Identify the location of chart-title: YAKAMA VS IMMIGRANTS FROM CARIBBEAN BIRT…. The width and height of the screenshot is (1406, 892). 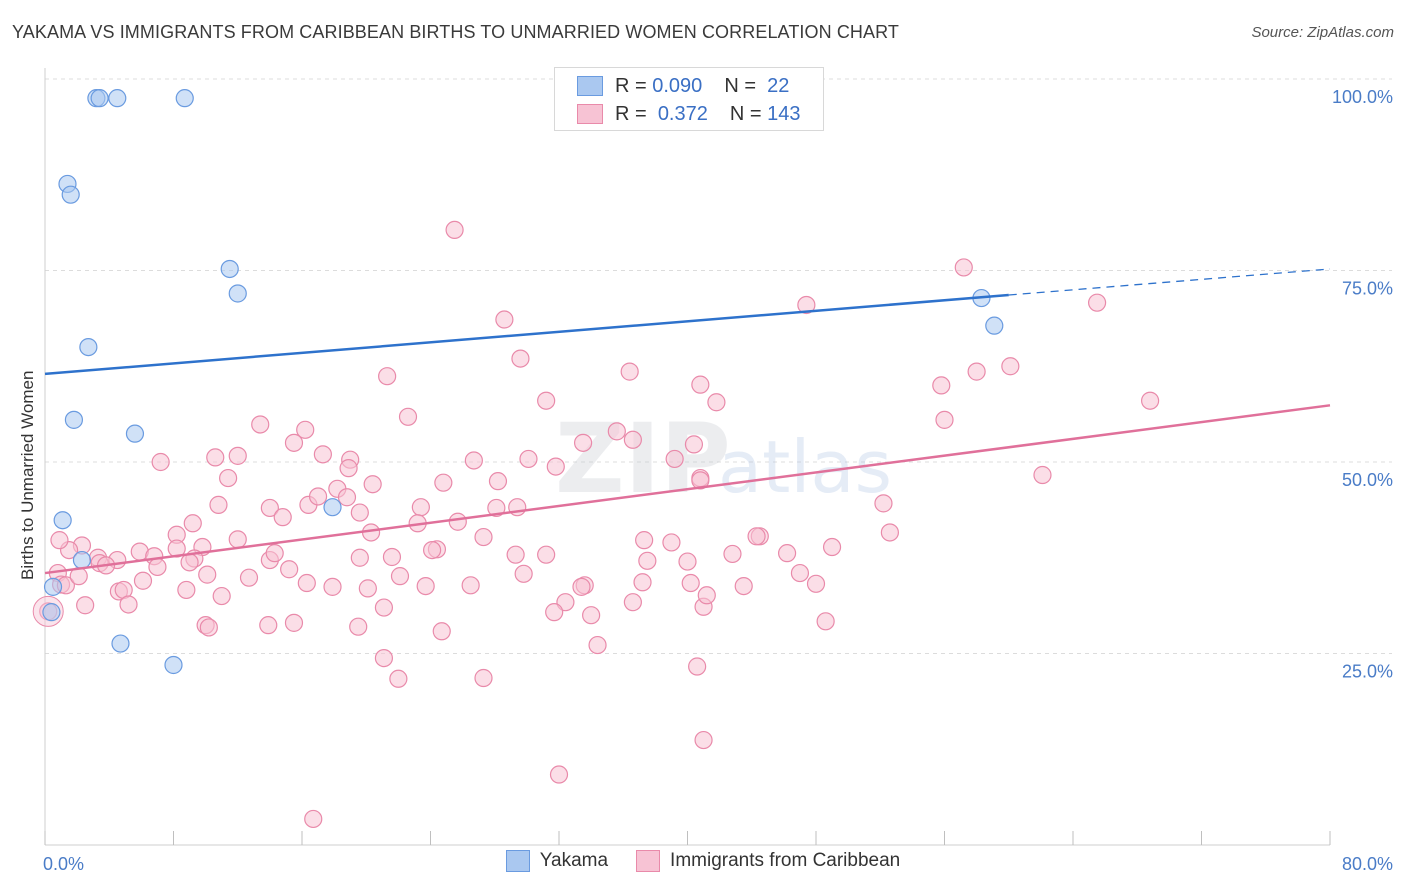
(455, 32).